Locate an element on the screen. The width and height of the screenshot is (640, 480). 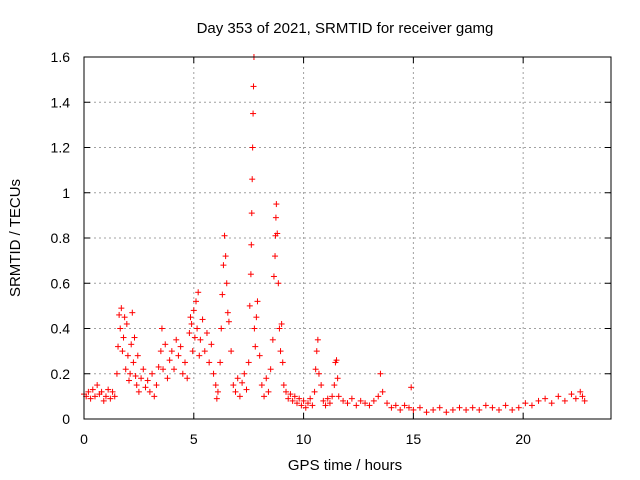
x-tick-label: 0 is located at coordinates (84, 439).